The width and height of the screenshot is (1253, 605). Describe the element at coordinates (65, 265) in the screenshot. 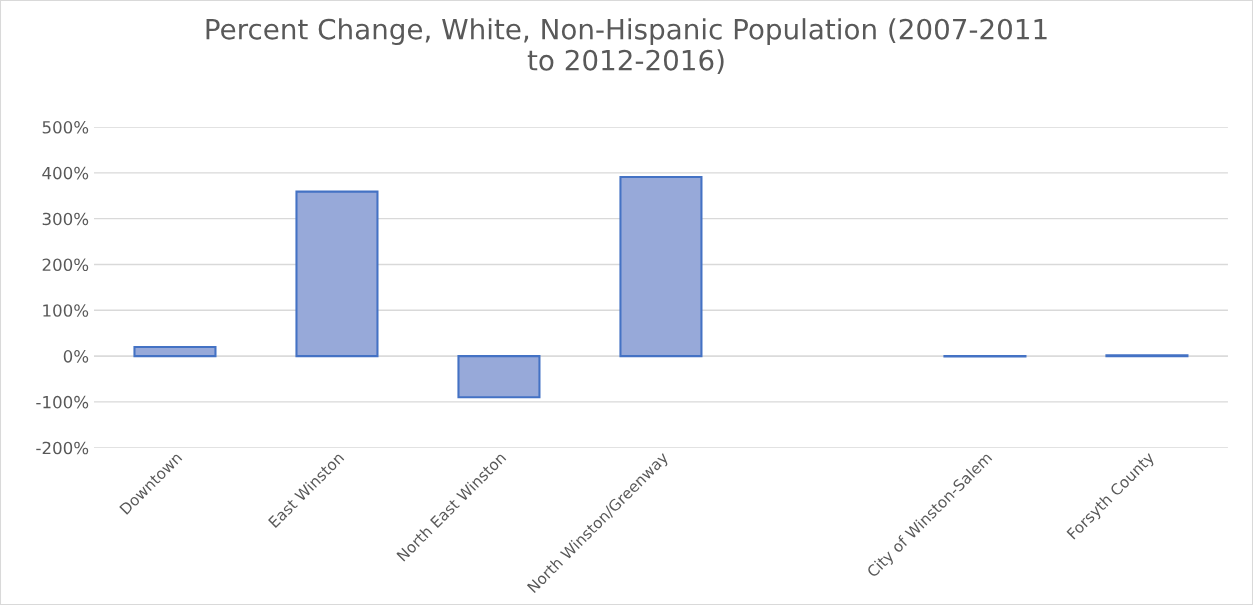

I see `y-tick-label: 200%` at that location.